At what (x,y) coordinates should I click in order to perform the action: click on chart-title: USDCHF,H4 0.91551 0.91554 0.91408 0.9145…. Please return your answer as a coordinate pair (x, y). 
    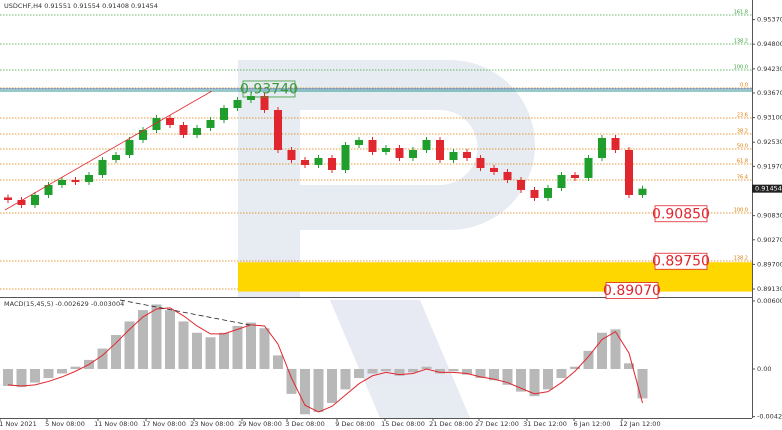
    Looking at the image, I should click on (81, 6).